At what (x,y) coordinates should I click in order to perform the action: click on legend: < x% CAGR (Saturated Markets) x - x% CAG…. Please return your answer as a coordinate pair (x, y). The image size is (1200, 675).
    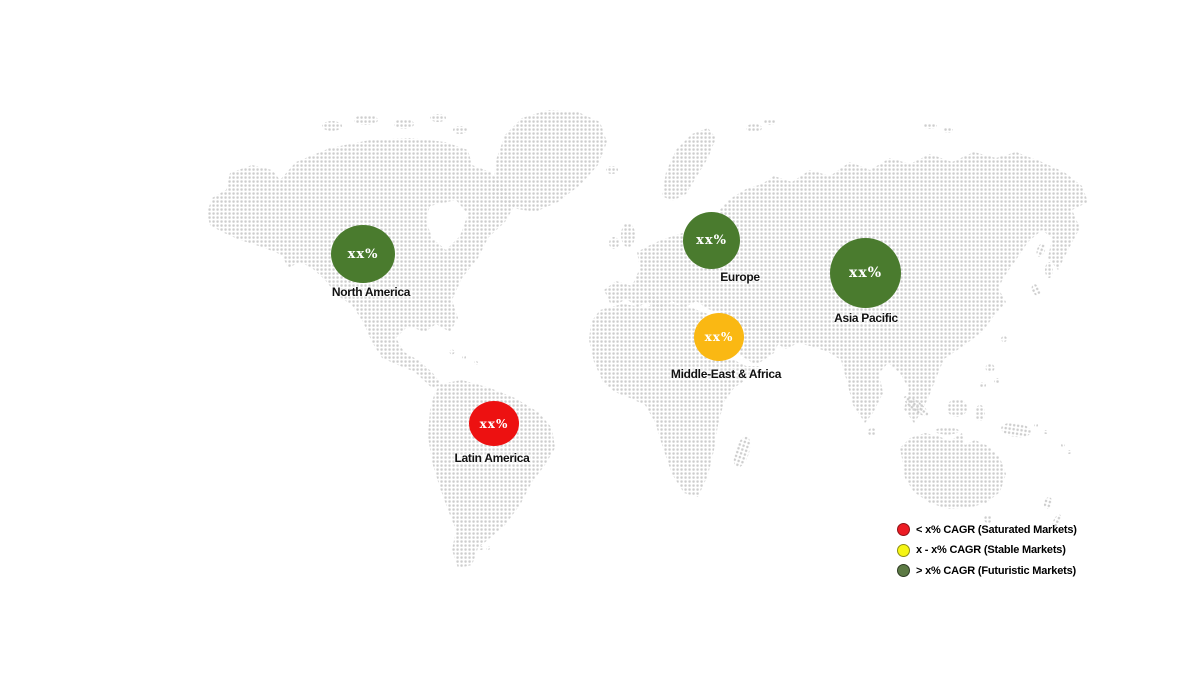
    Looking at the image, I should click on (987, 554).